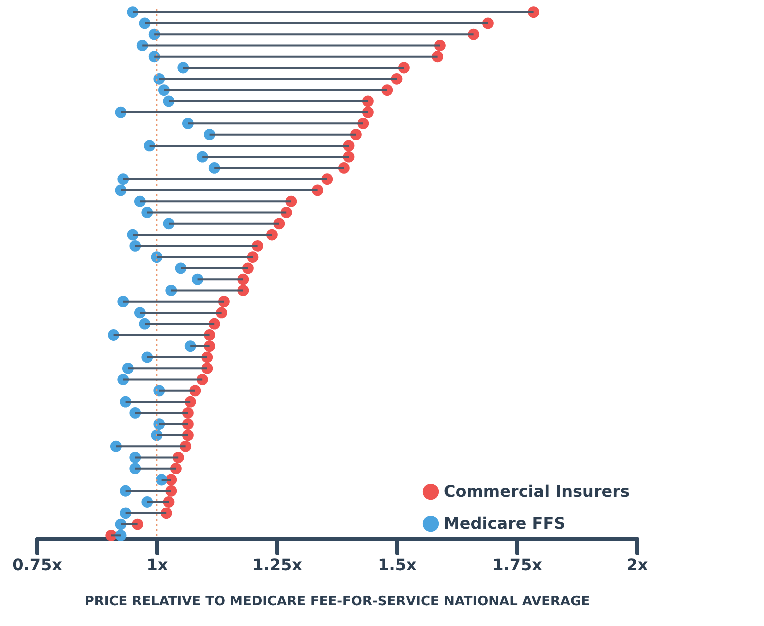  Describe the element at coordinates (518, 565) in the screenshot. I see `x-tick-label: 1.75x` at that location.